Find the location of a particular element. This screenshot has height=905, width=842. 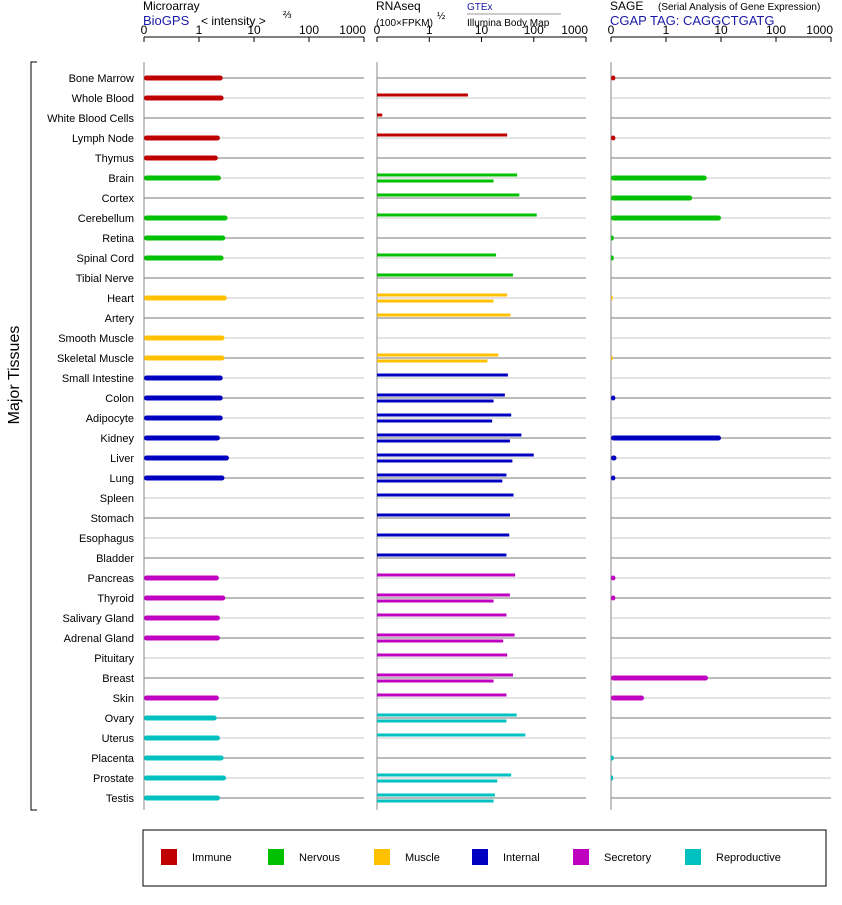

y-axis-label: Major Tissues is located at coordinates (14, 375).